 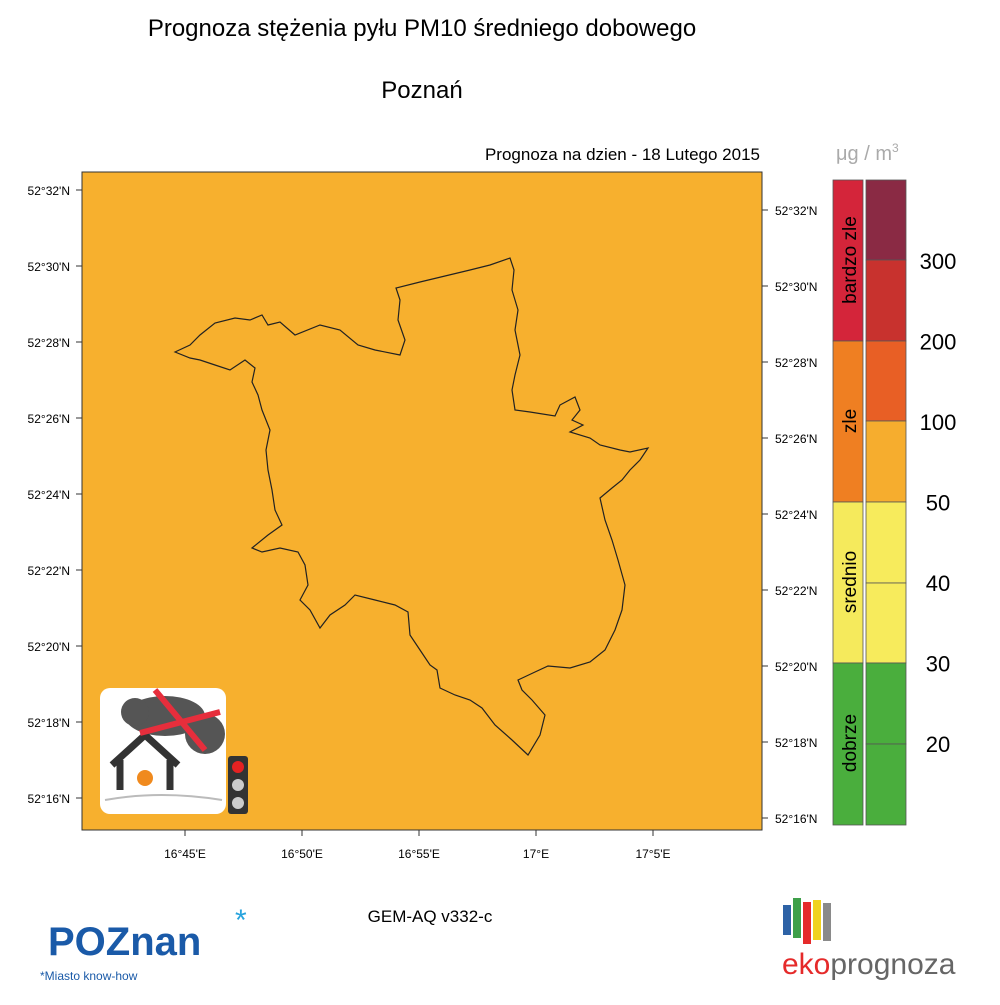 What do you see at coordinates (124, 942) in the screenshot?
I see `logo-text: POZnan` at bounding box center [124, 942].